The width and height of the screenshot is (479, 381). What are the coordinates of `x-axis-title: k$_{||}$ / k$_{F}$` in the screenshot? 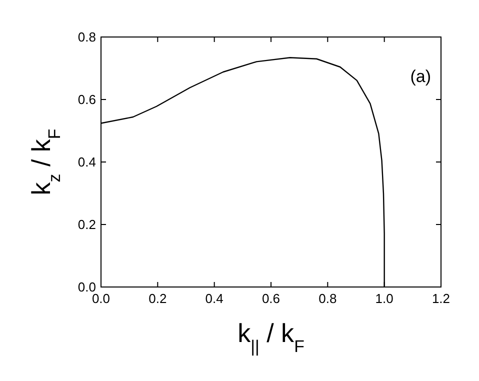 It's located at (271, 337).